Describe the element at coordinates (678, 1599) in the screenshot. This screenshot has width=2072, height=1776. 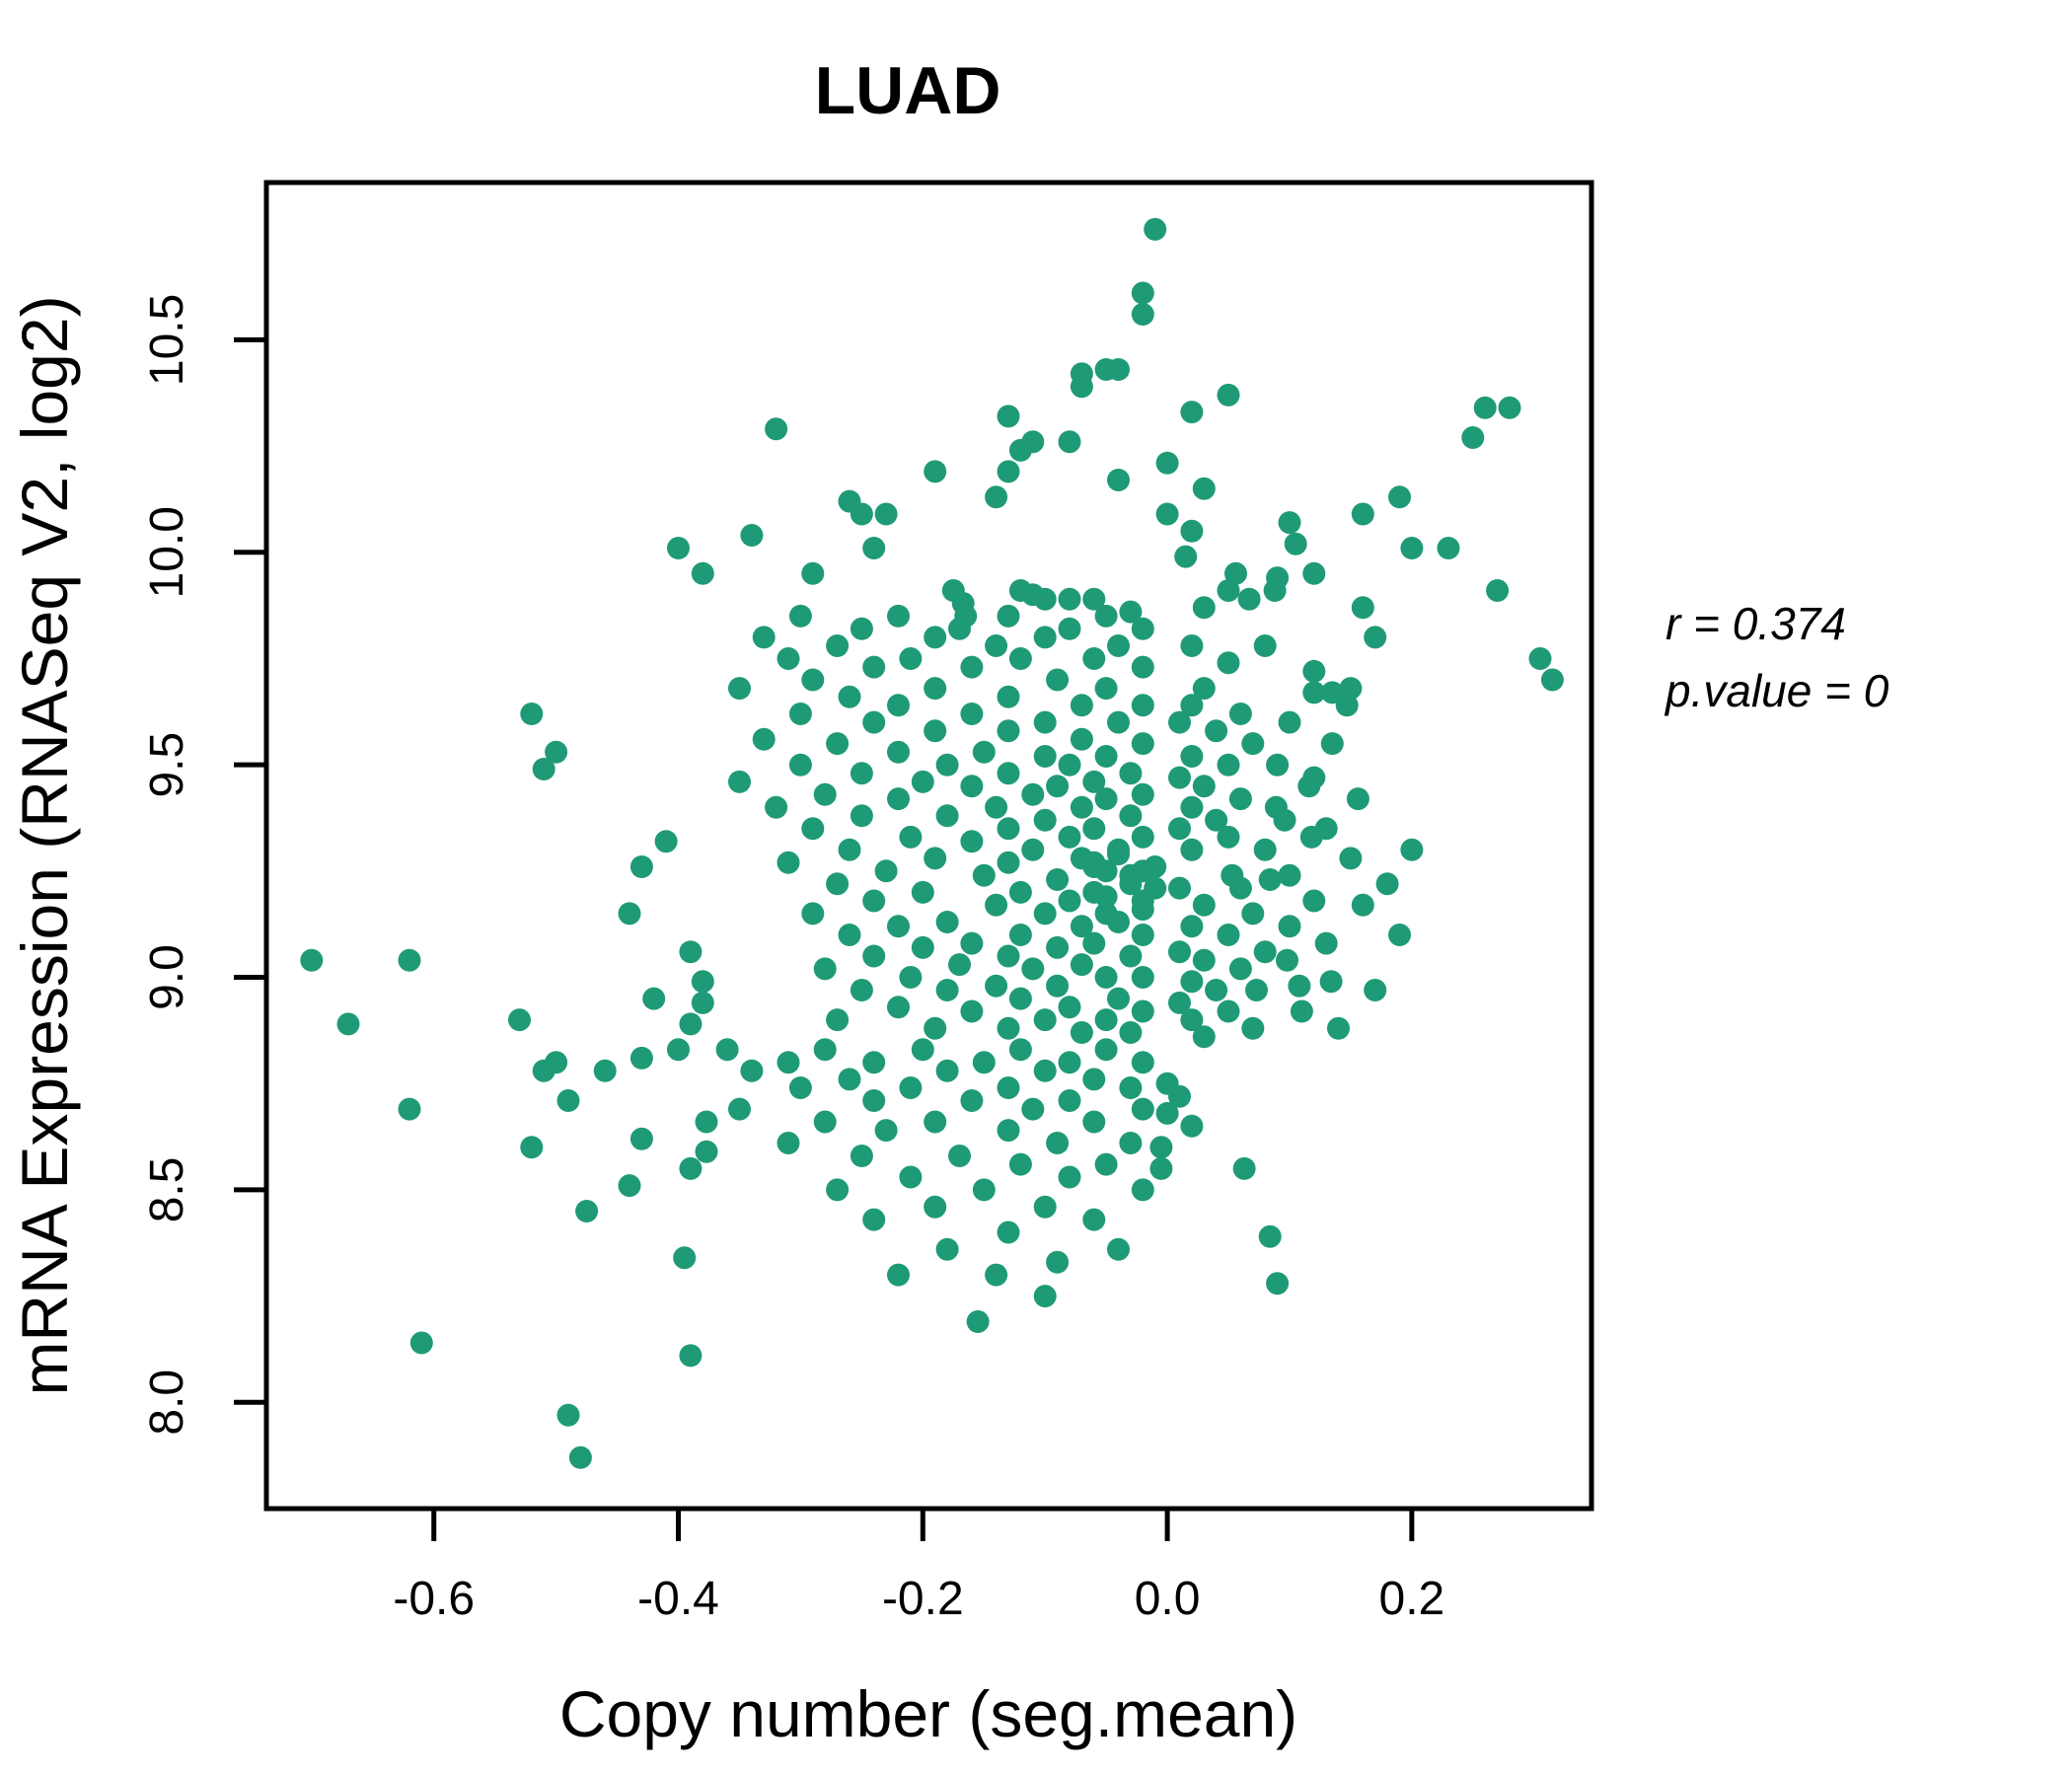
I see `x-tick-label: -0.4` at that location.